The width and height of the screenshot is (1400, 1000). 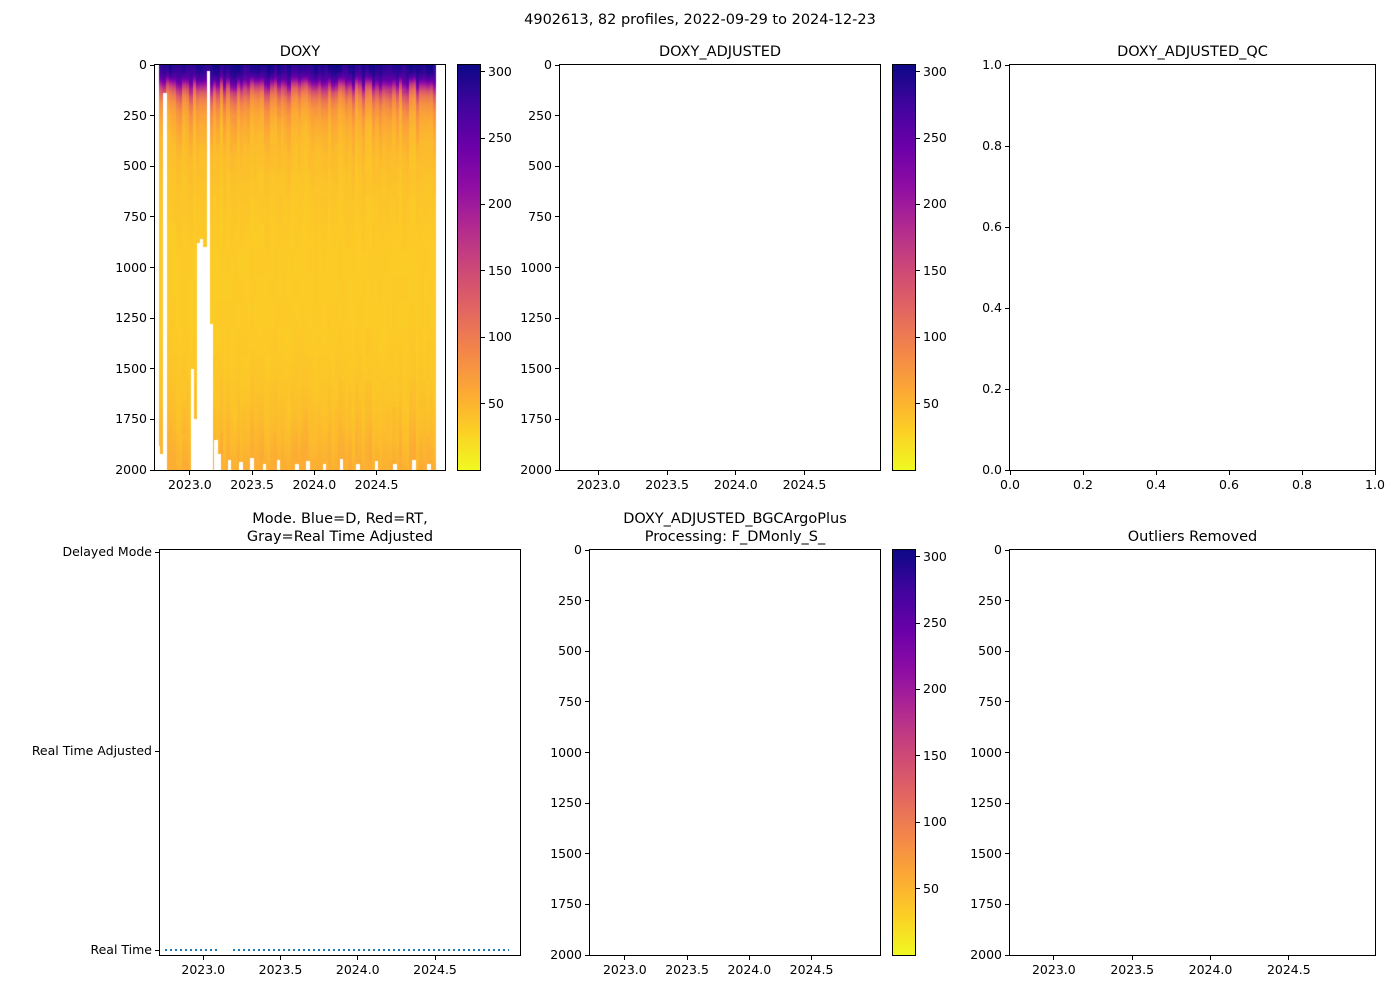 What do you see at coordinates (121, 950) in the screenshot?
I see `y-category-label: Real Time` at bounding box center [121, 950].